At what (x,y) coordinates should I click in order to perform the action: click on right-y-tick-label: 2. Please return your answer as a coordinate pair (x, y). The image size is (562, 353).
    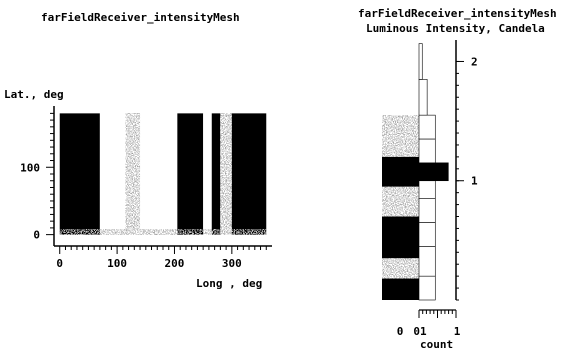
    Looking at the image, I should click on (474, 61).